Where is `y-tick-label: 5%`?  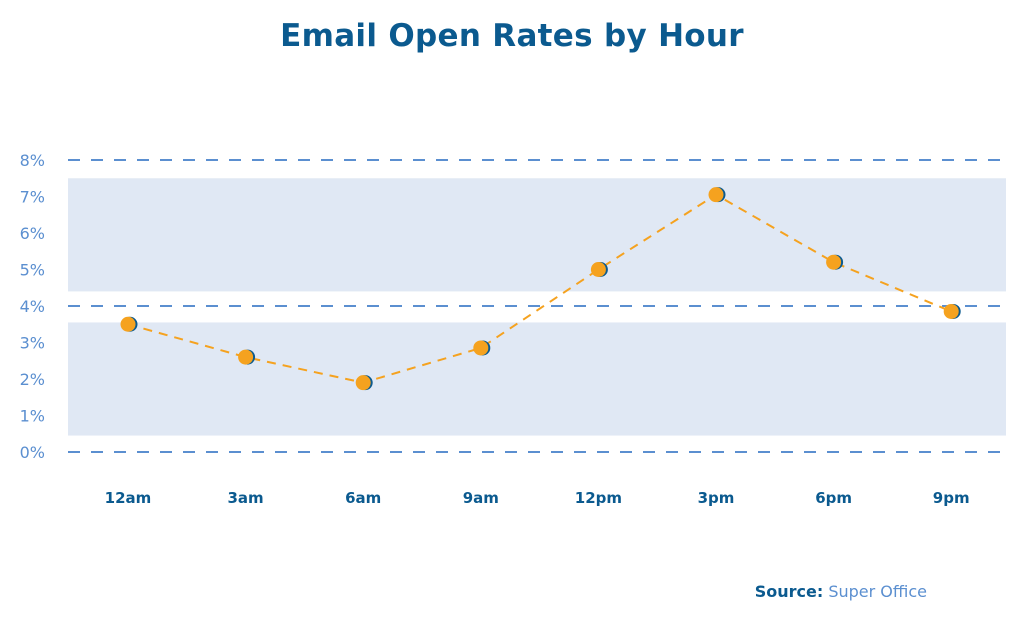
y-tick-label: 5% is located at coordinates (32, 270).